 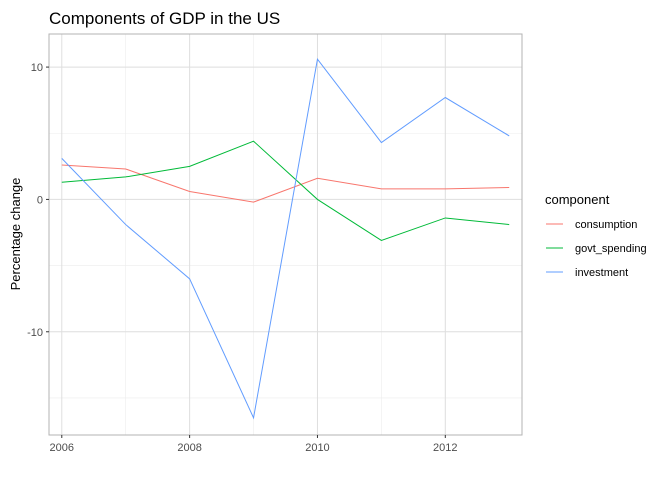 I want to click on x-axis-ticks: 2006 2008 2010 2012, so click(x=254, y=444).